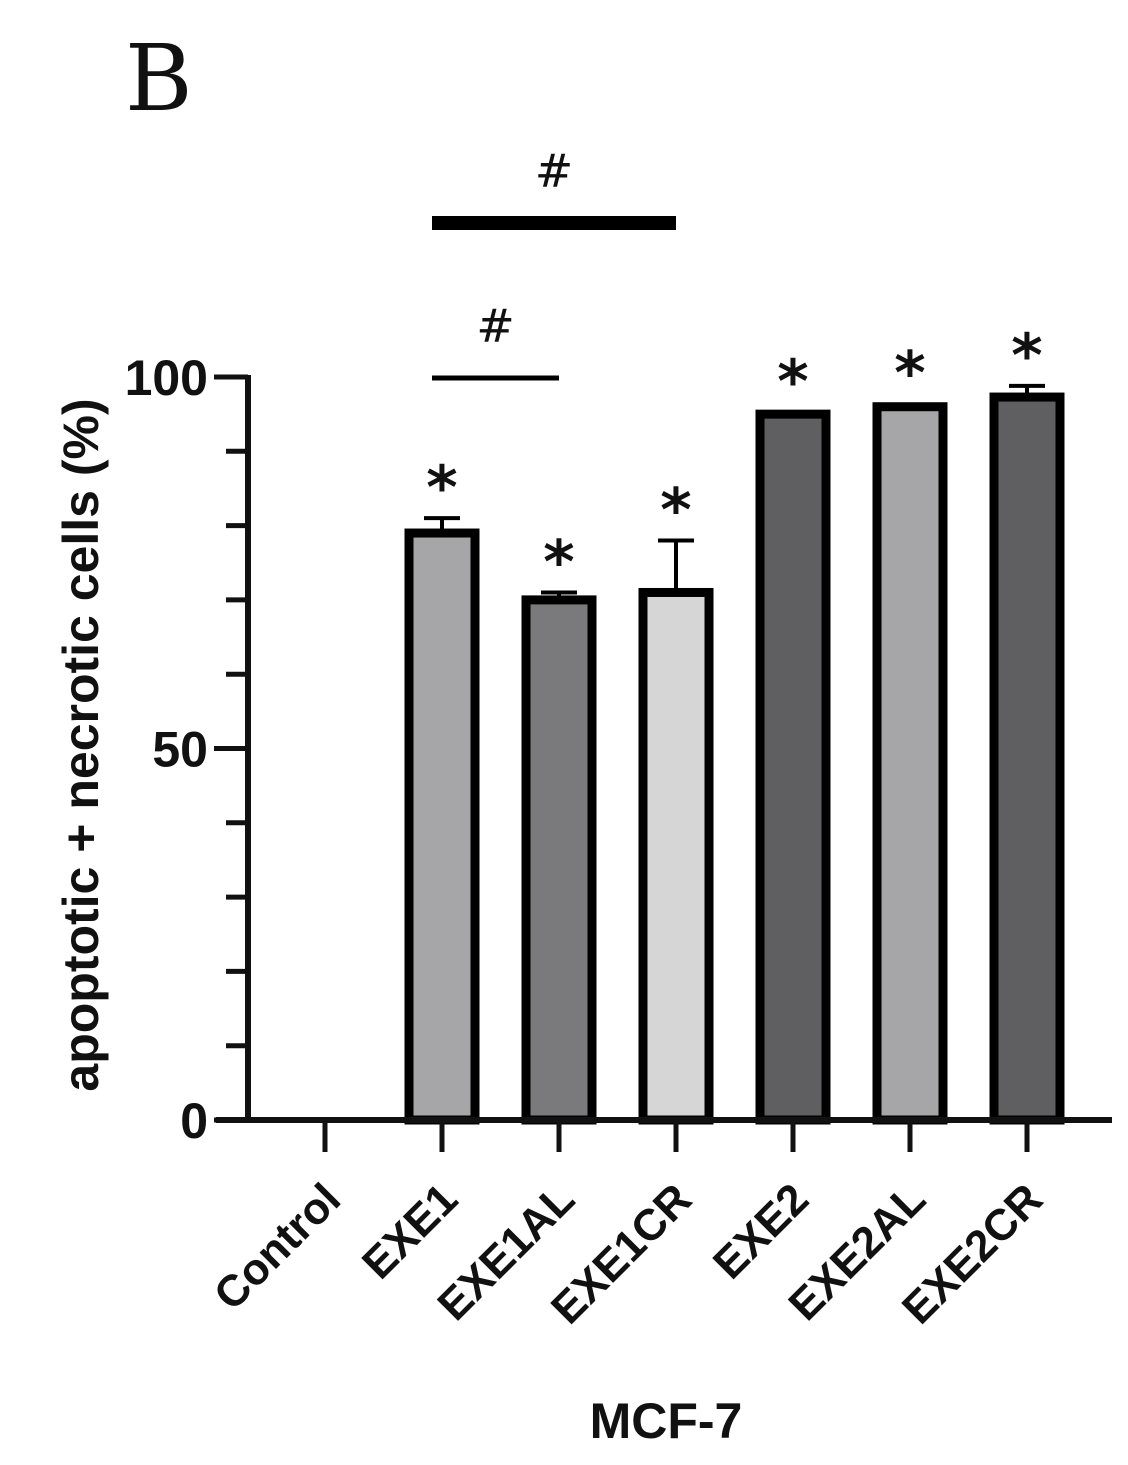 This screenshot has height=1465, width=1128. I want to click on x-tick-label: Control, so click(277, 1246).